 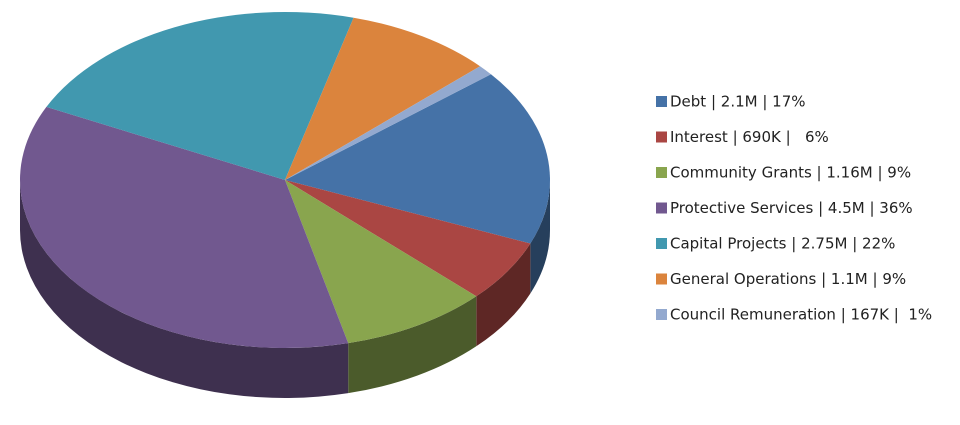 I want to click on legend-label: Capital Projects | 2.75M | 22%, so click(x=782, y=244).